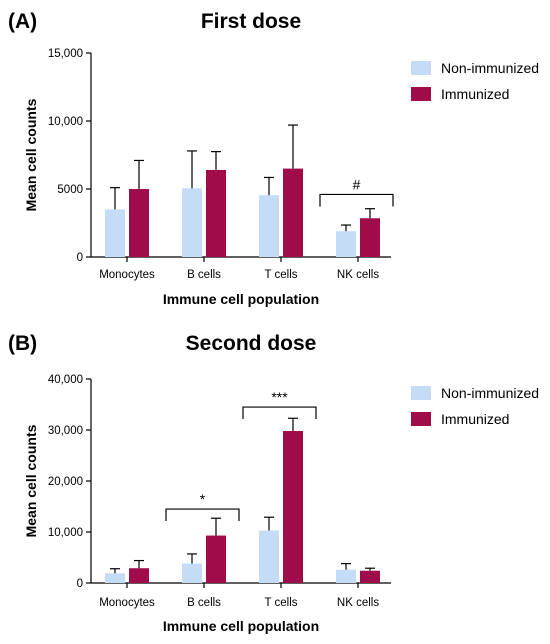 This screenshot has height=644, width=550. What do you see at coordinates (357, 184) in the screenshot?
I see `significance-label: #` at bounding box center [357, 184].